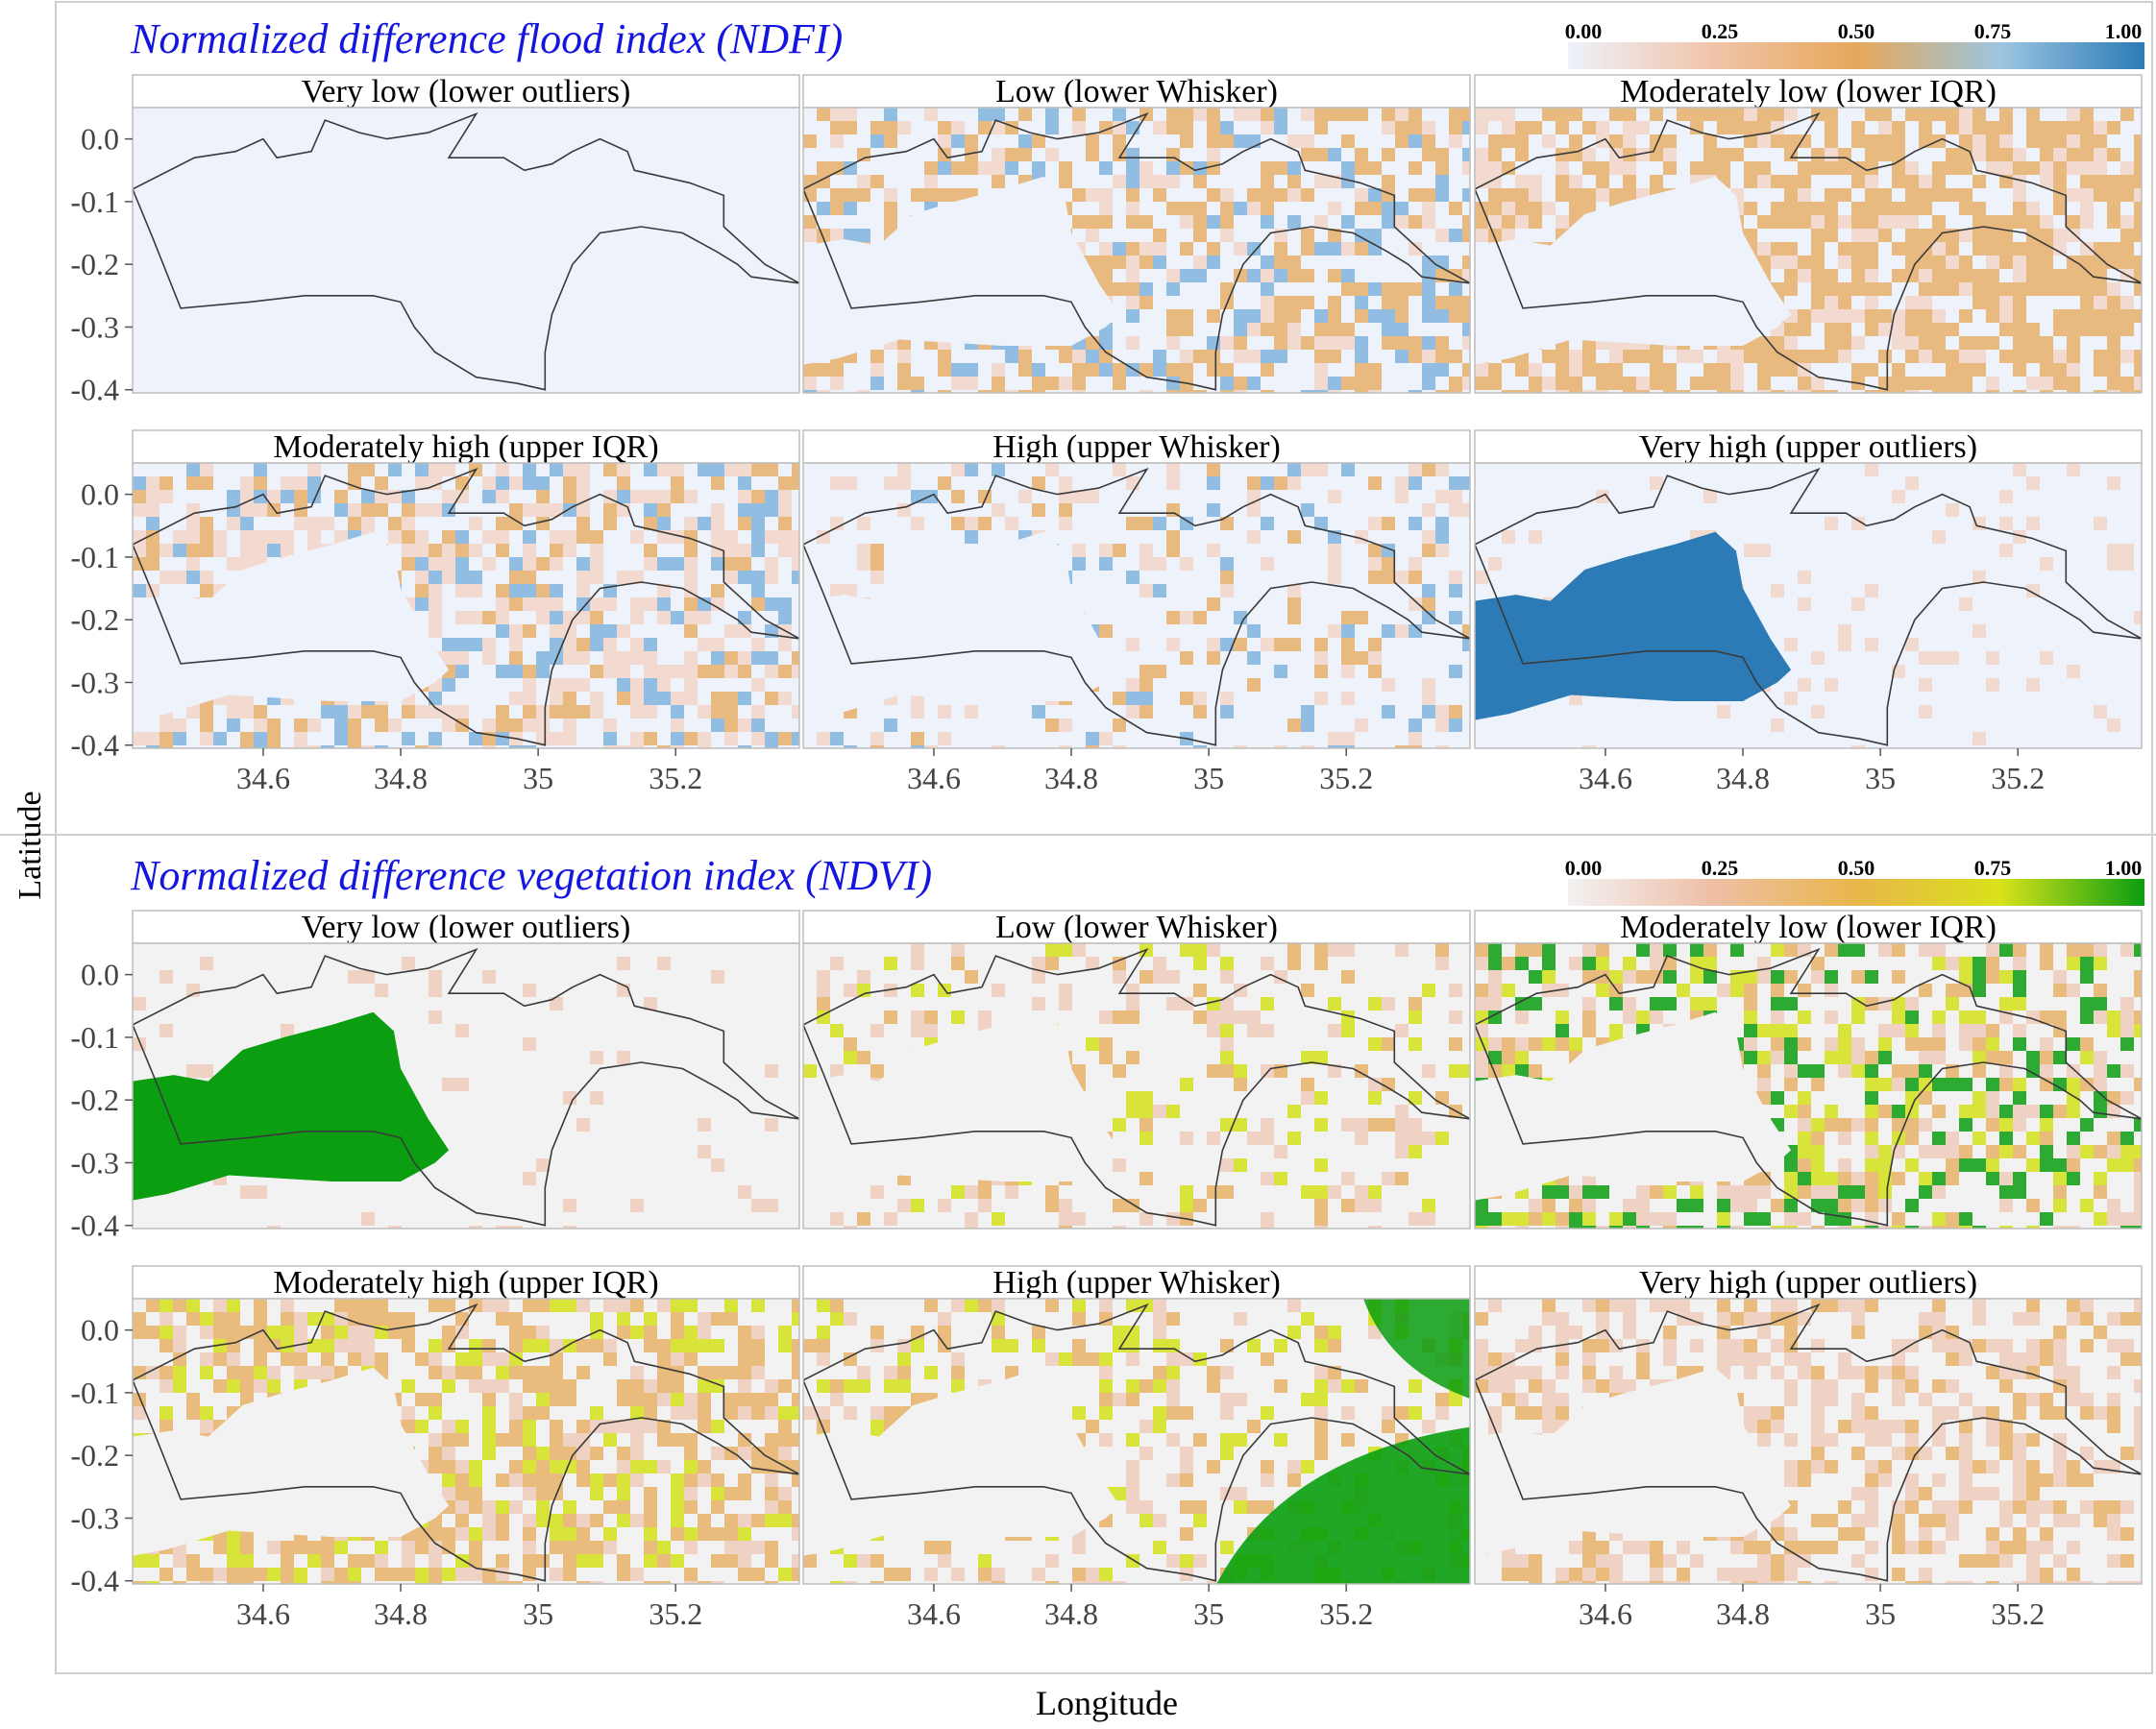  Describe the element at coordinates (1107, 1703) in the screenshot. I see `x-axis-label: Longitude` at that location.